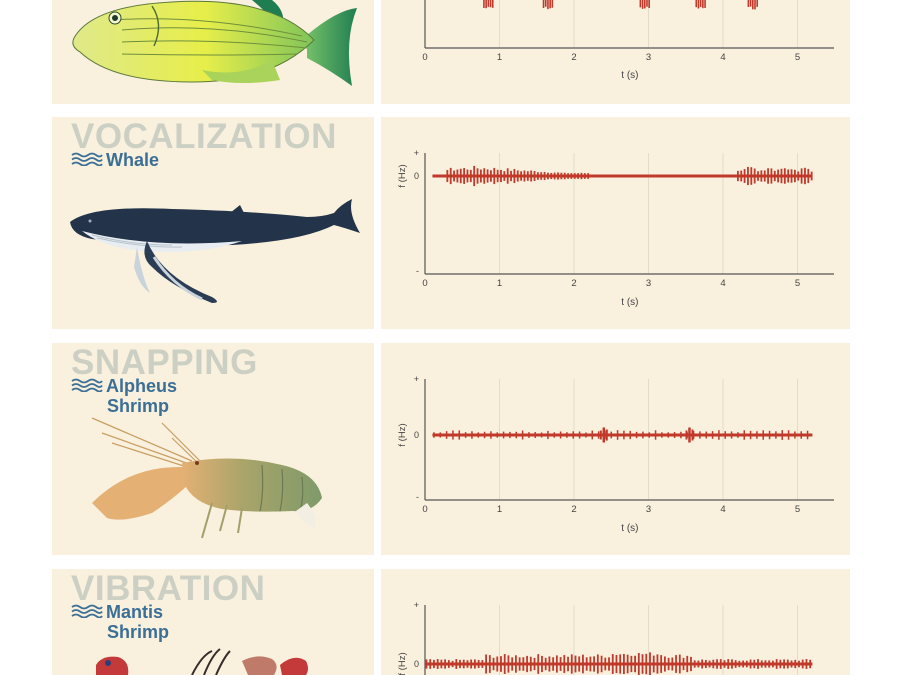 The height and width of the screenshot is (675, 900). What do you see at coordinates (204, 136) in the screenshot?
I see `category-title: VOCALIZATION` at bounding box center [204, 136].